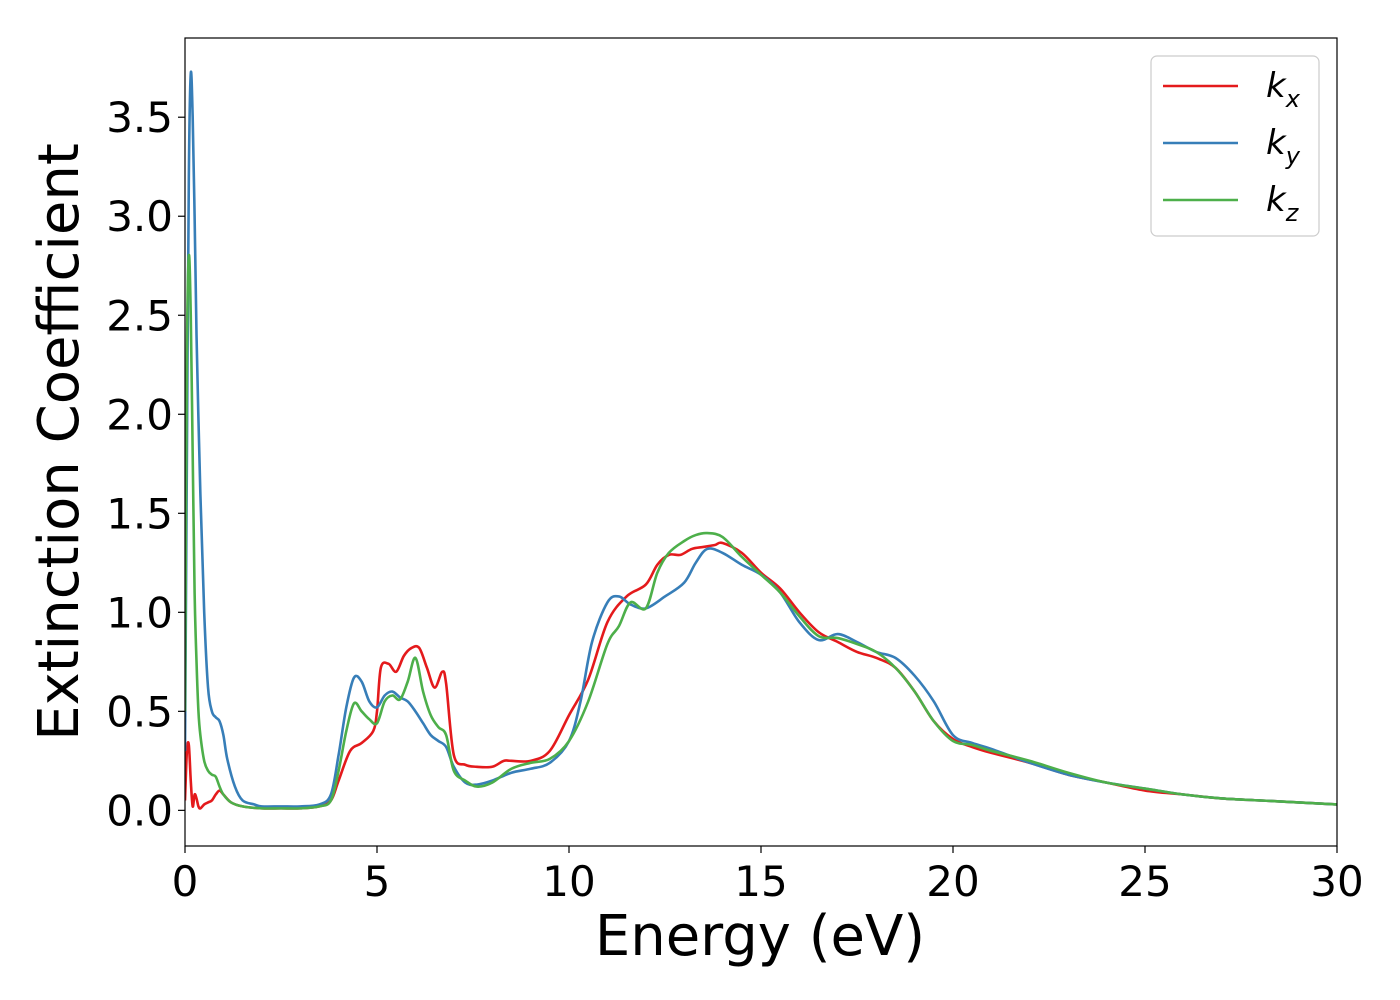 The image size is (1400, 1000). I want to click on x-tick-label: 30, so click(1336, 881).